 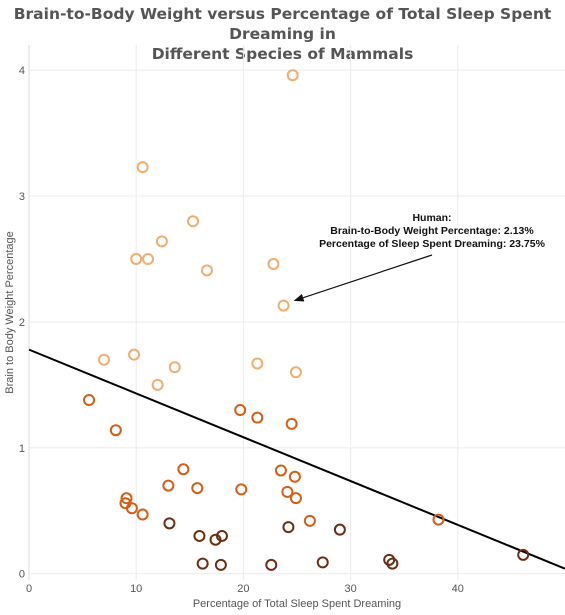 I want to click on y-tick-label: 4, so click(x=22, y=71).